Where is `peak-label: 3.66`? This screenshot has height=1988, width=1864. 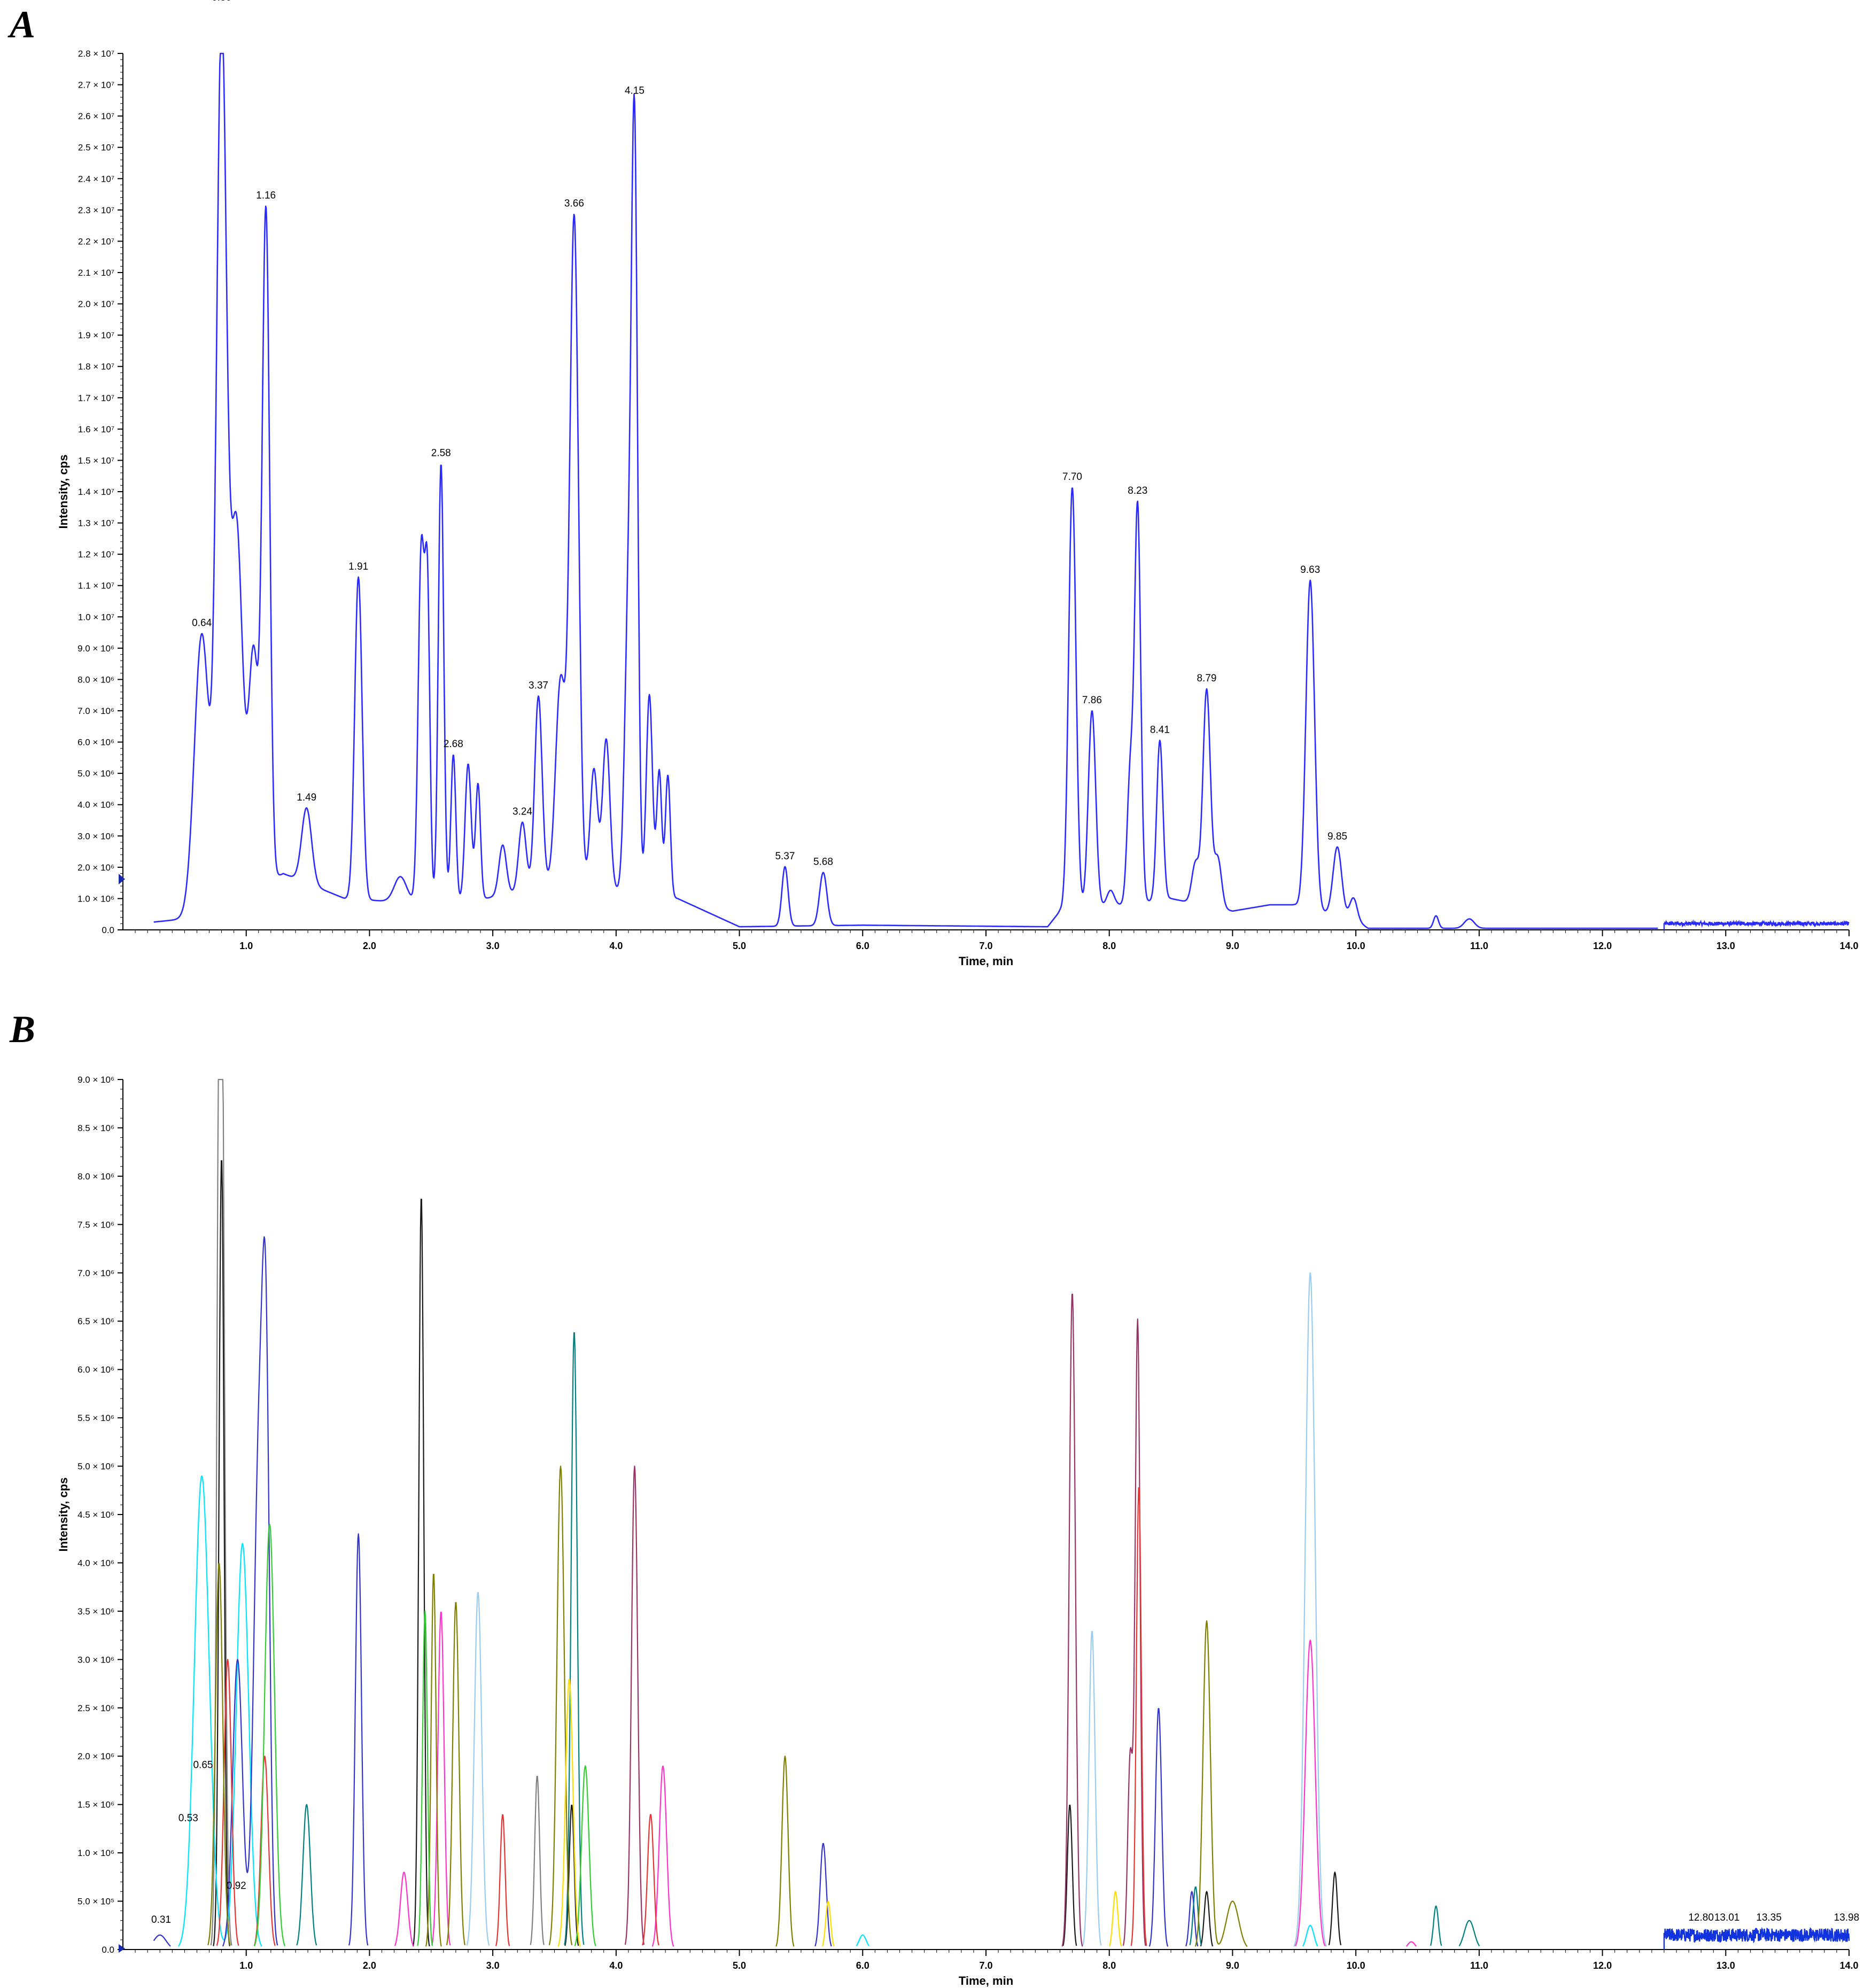
peak-label: 3.66 is located at coordinates (574, 203).